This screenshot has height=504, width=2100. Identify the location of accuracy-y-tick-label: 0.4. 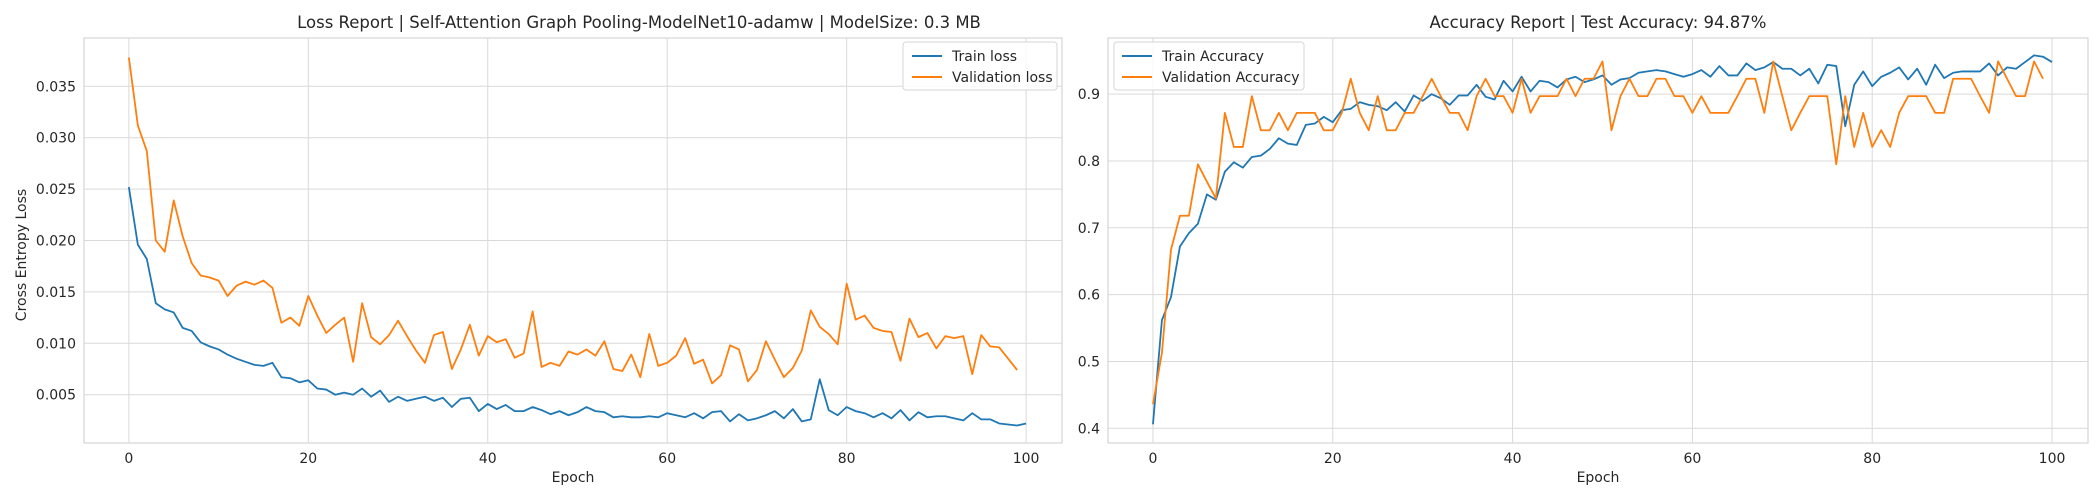
(1089, 429).